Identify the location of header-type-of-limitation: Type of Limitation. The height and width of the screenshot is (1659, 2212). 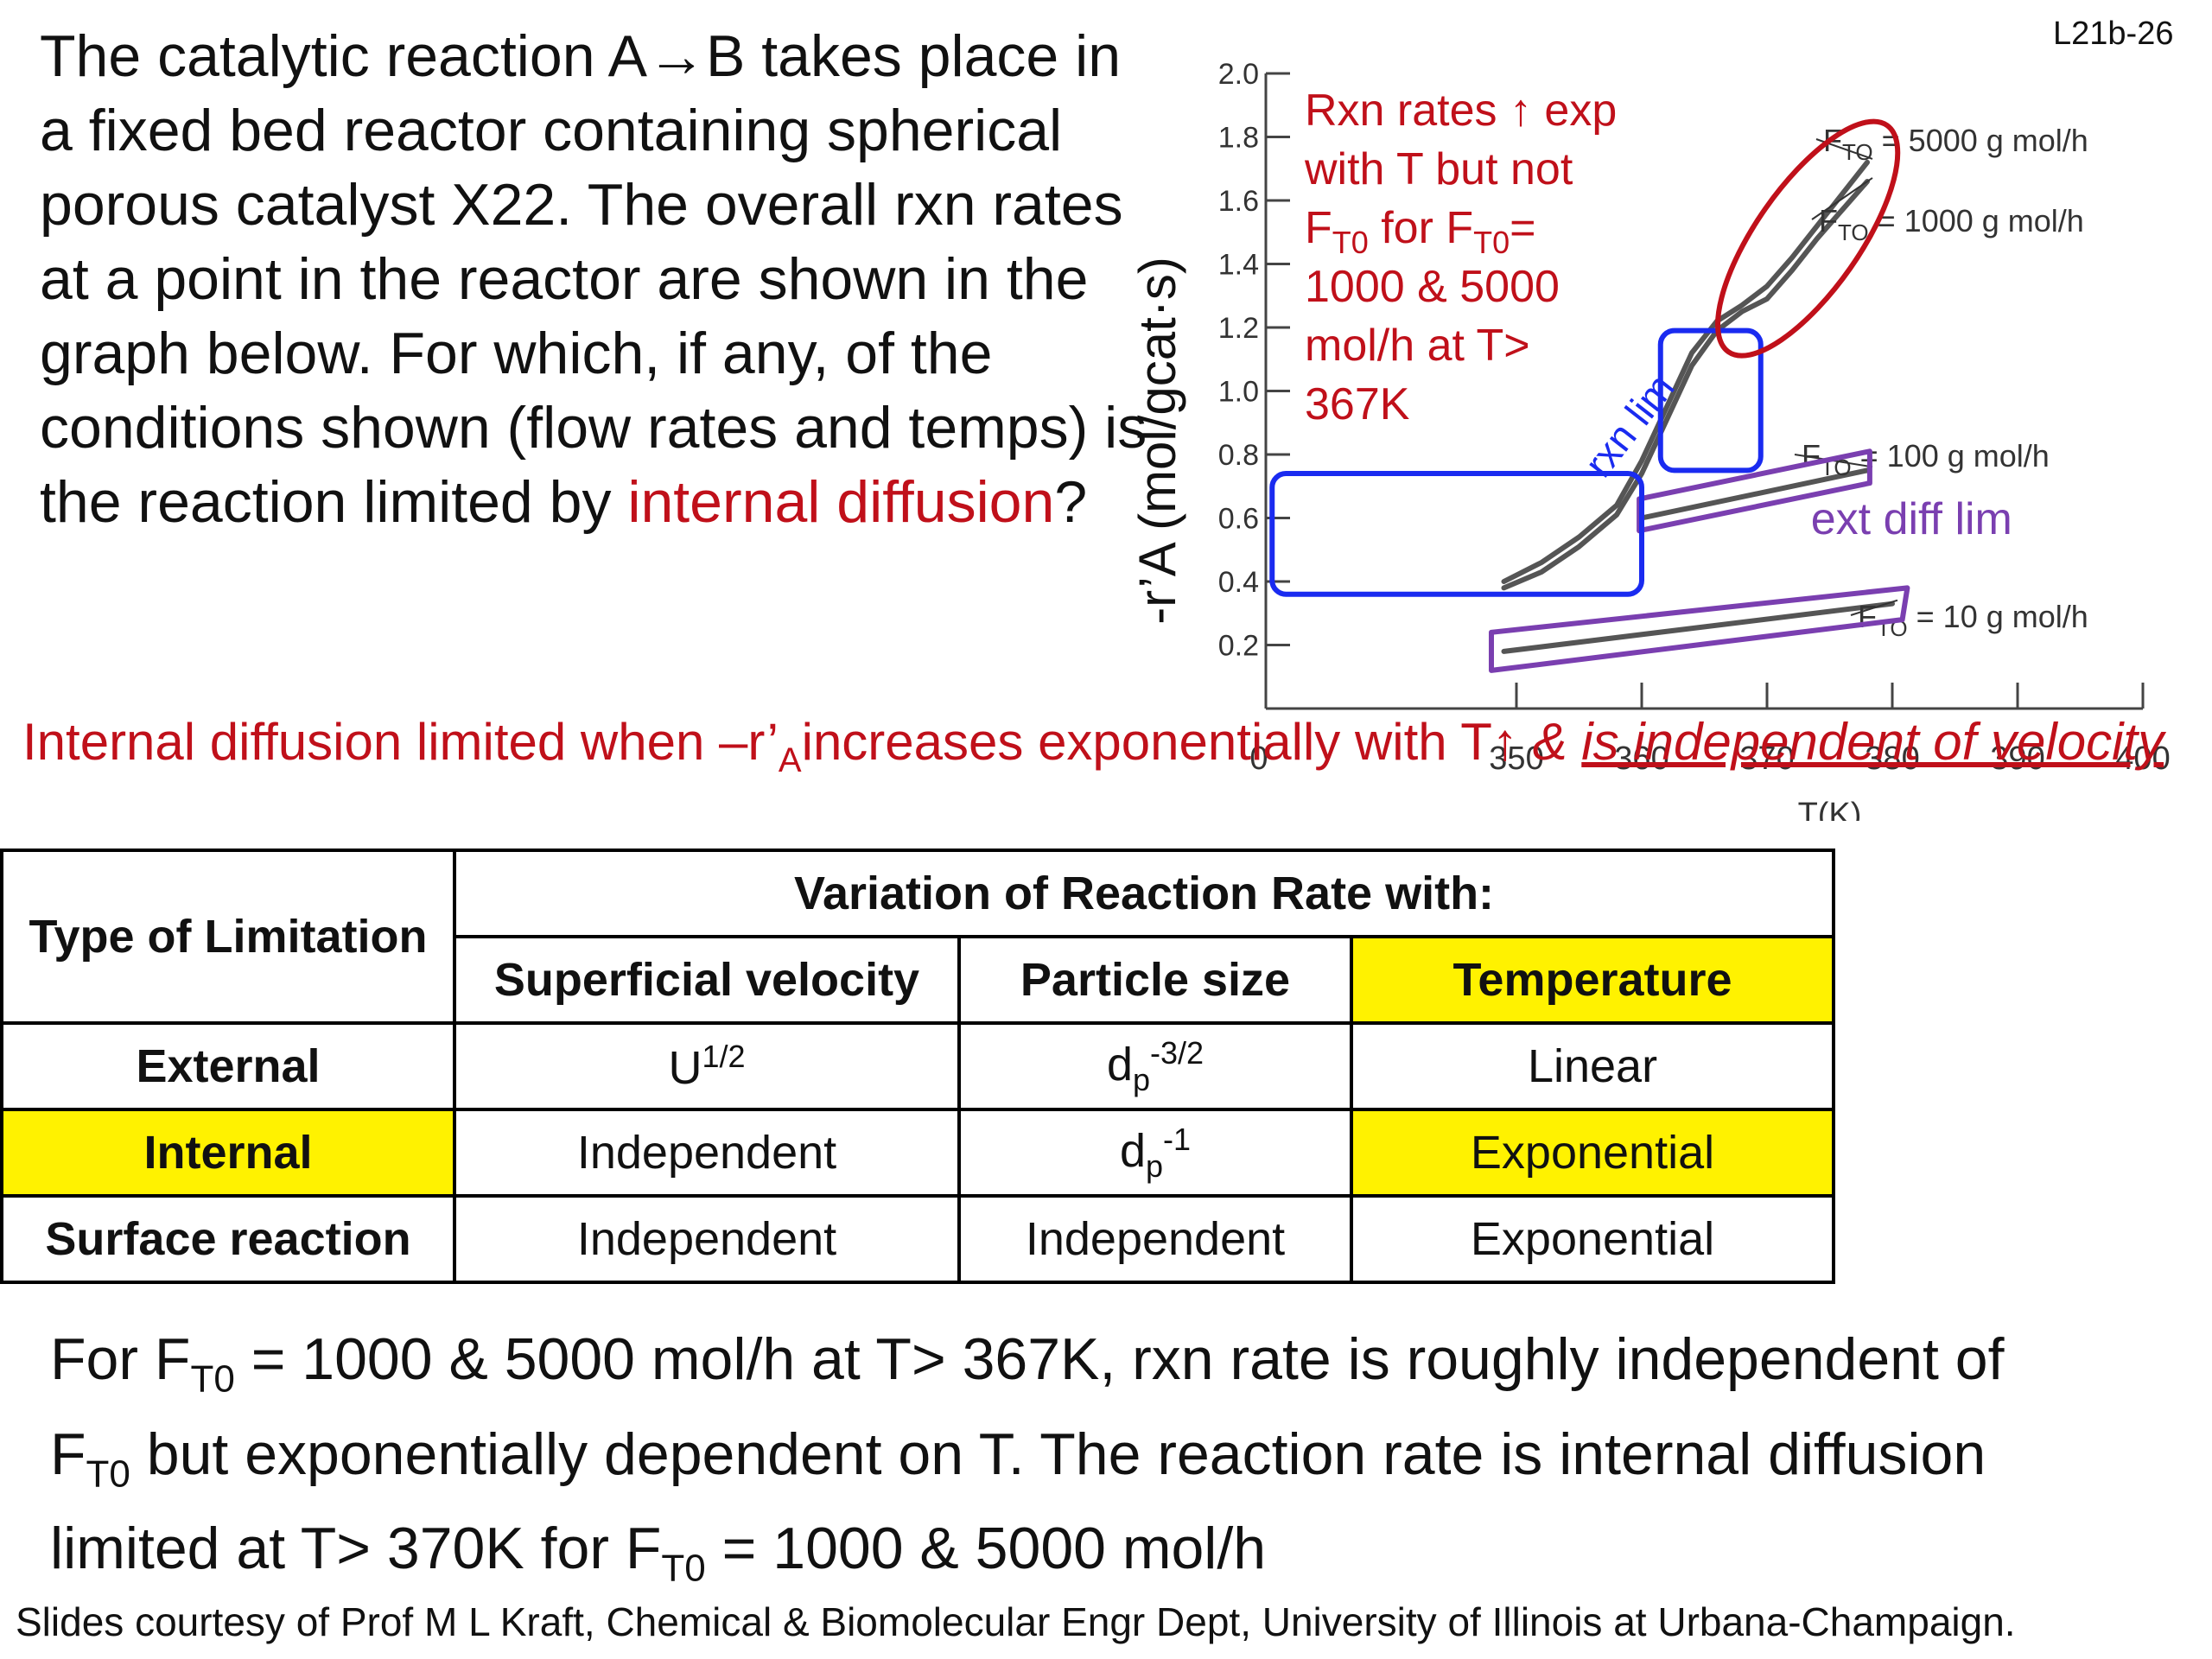
(228, 937).